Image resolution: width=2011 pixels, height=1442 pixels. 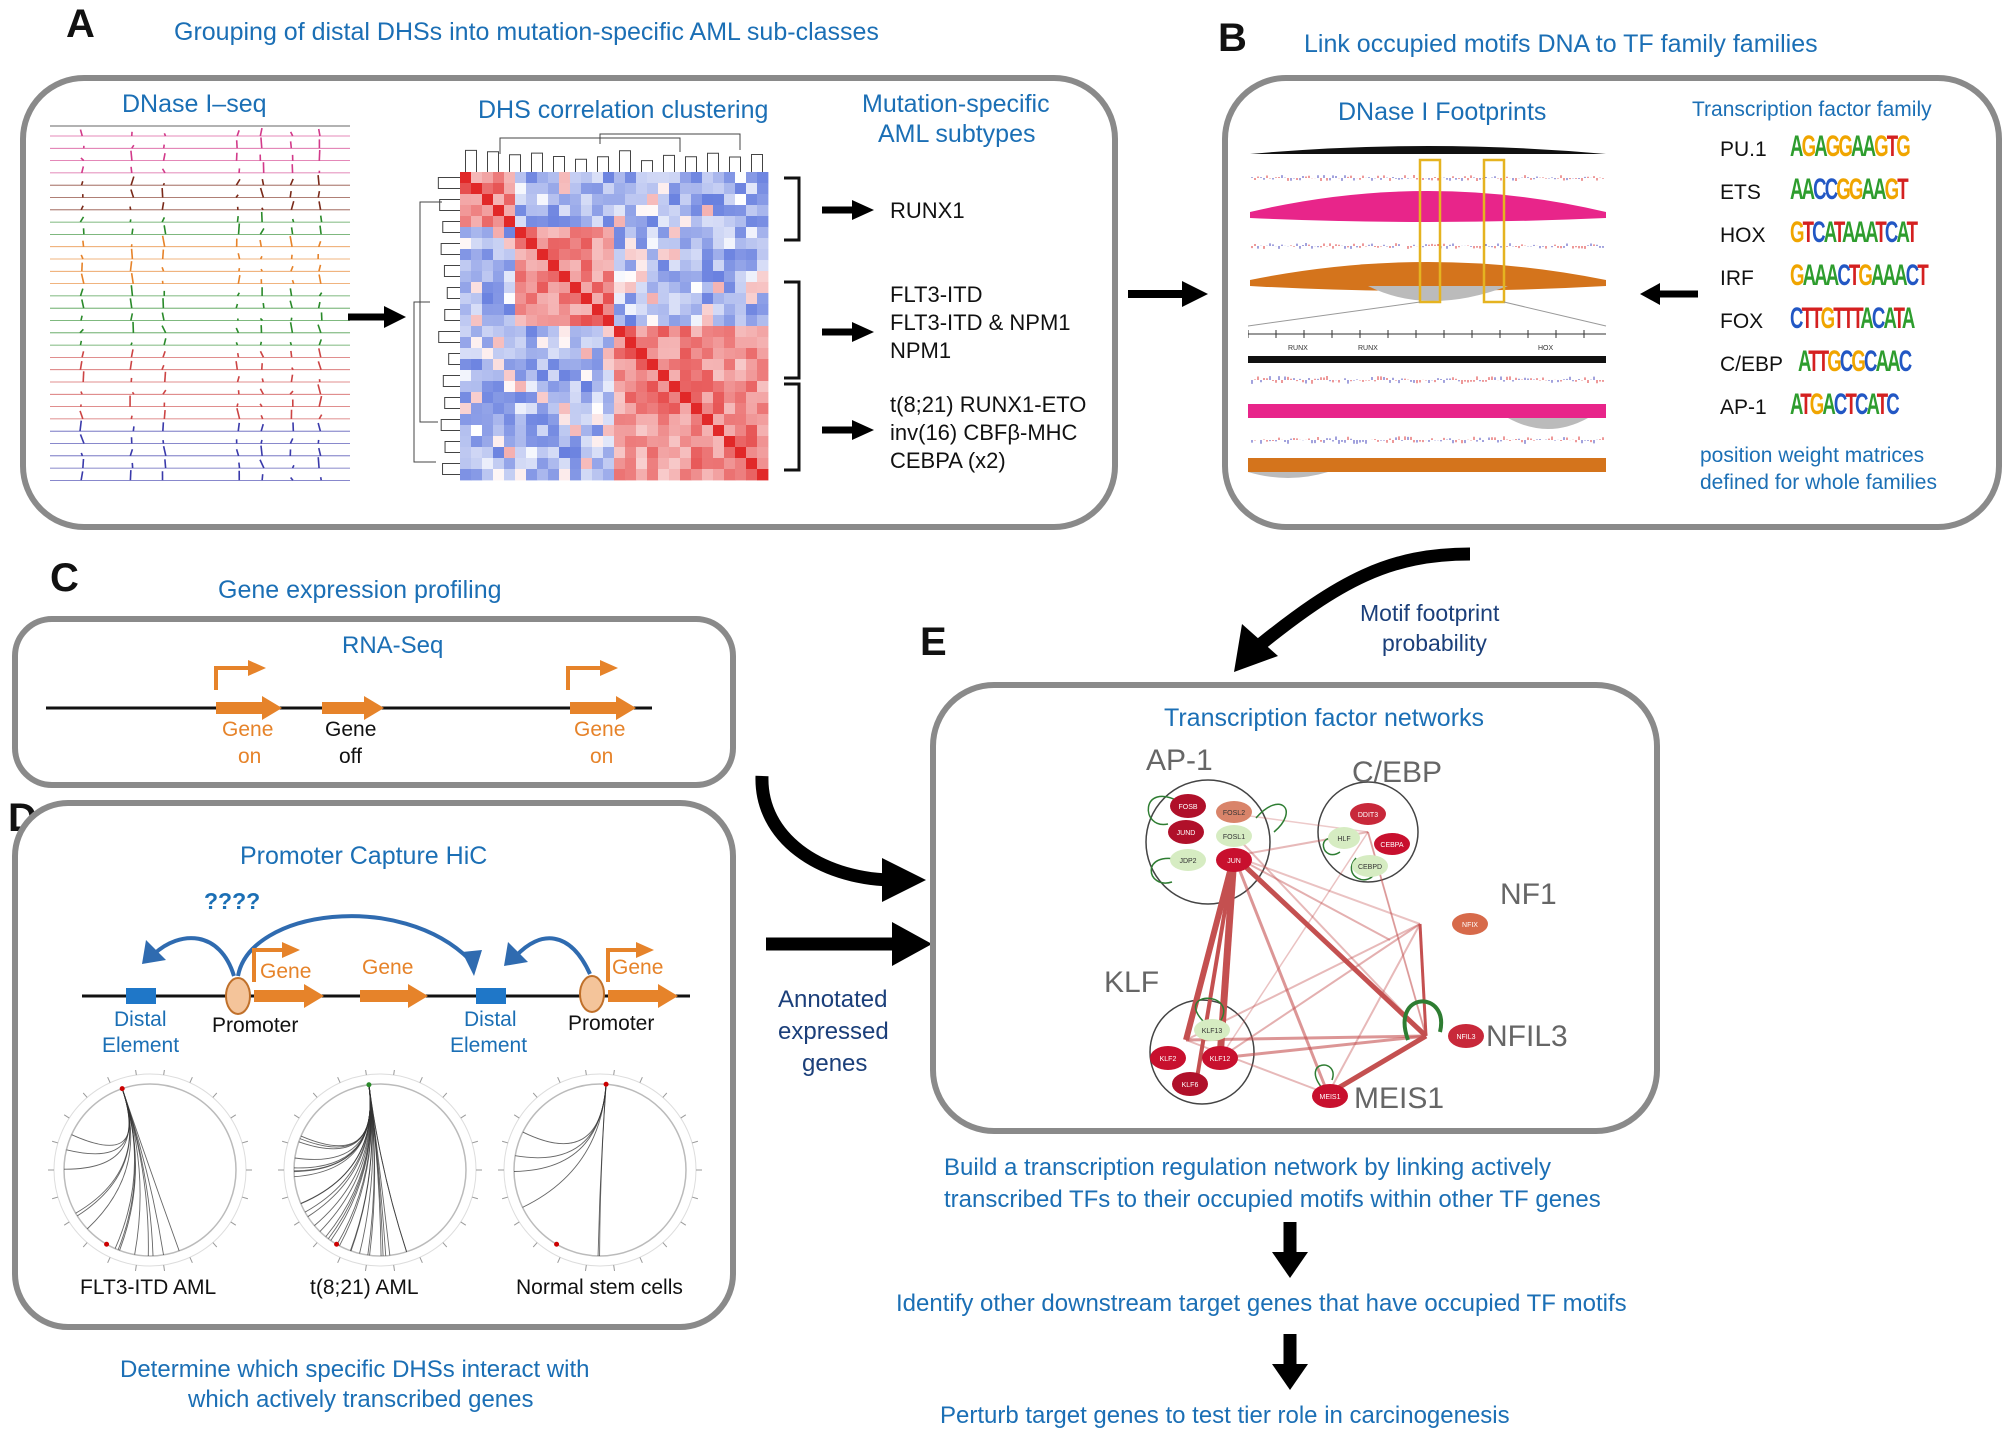 I want to click on motif-prob-2: probability, so click(x=1434, y=643).